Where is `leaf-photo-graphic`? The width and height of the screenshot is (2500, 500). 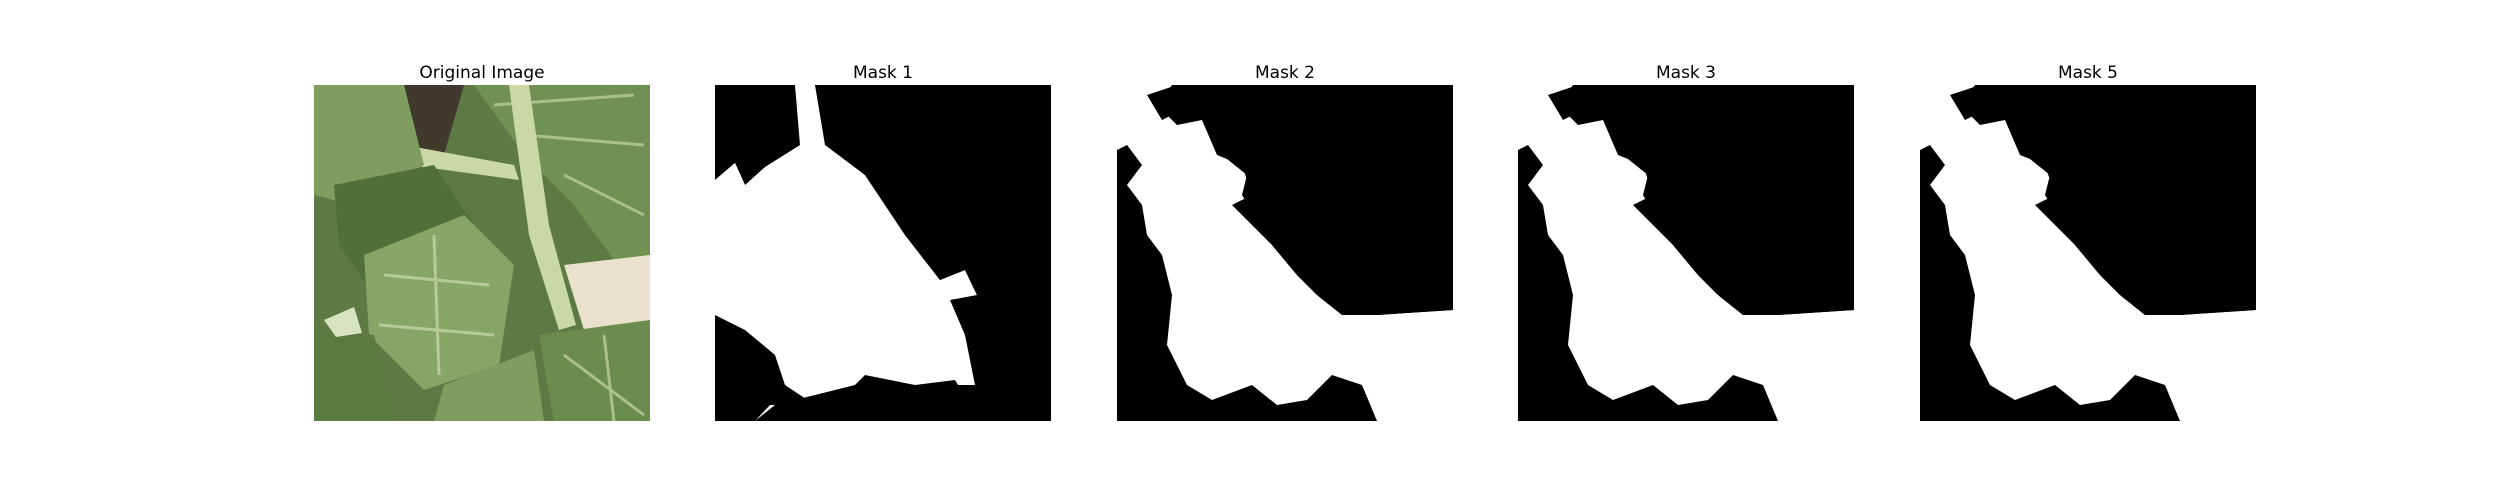 leaf-photo-graphic is located at coordinates (482, 253).